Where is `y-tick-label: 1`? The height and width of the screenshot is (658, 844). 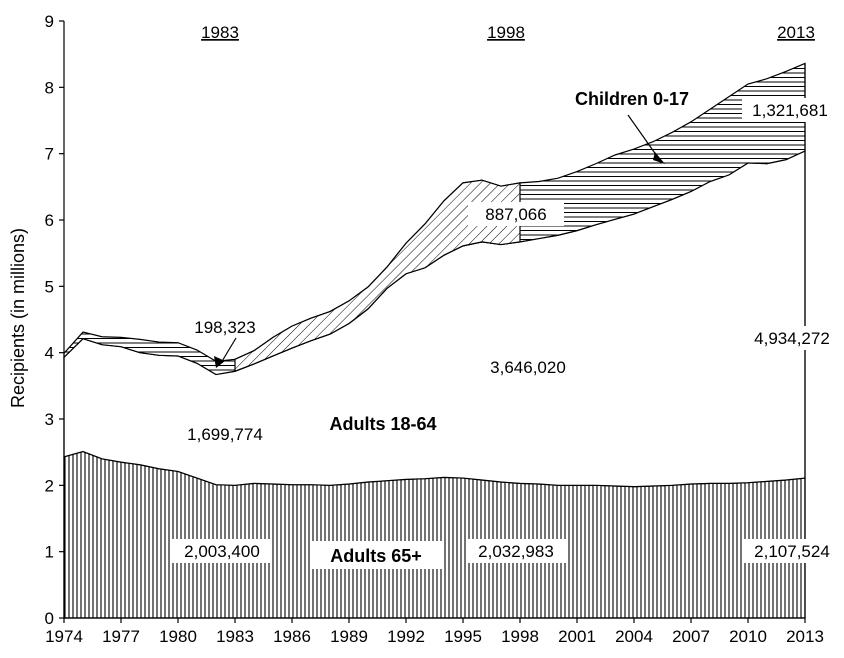 y-tick-label: 1 is located at coordinates (49, 552).